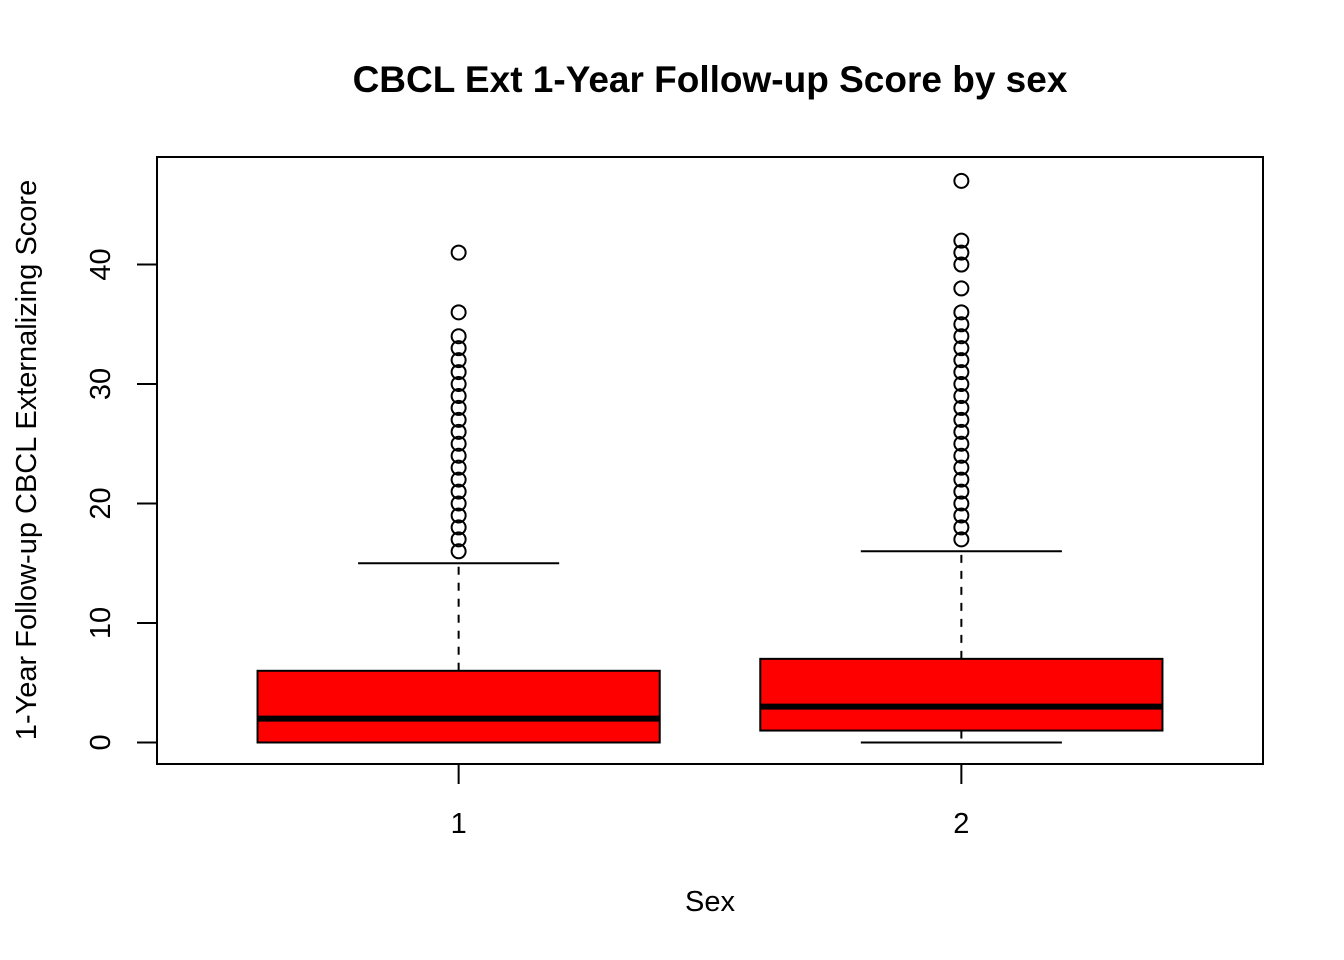 The height and width of the screenshot is (960, 1344). What do you see at coordinates (459, 824) in the screenshot?
I see `x-tick-label: 1` at bounding box center [459, 824].